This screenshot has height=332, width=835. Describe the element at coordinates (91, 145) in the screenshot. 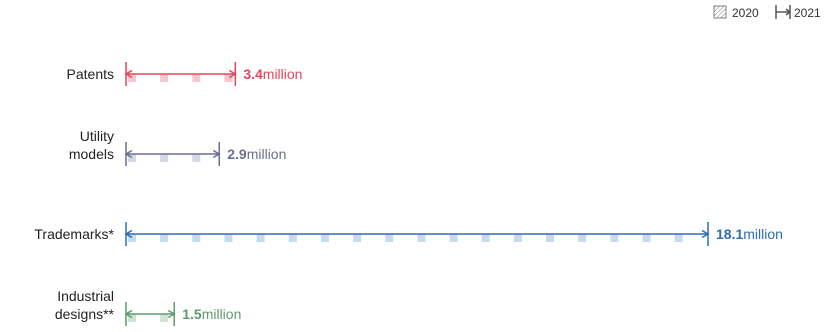

I see `category-label: Utility models` at that location.